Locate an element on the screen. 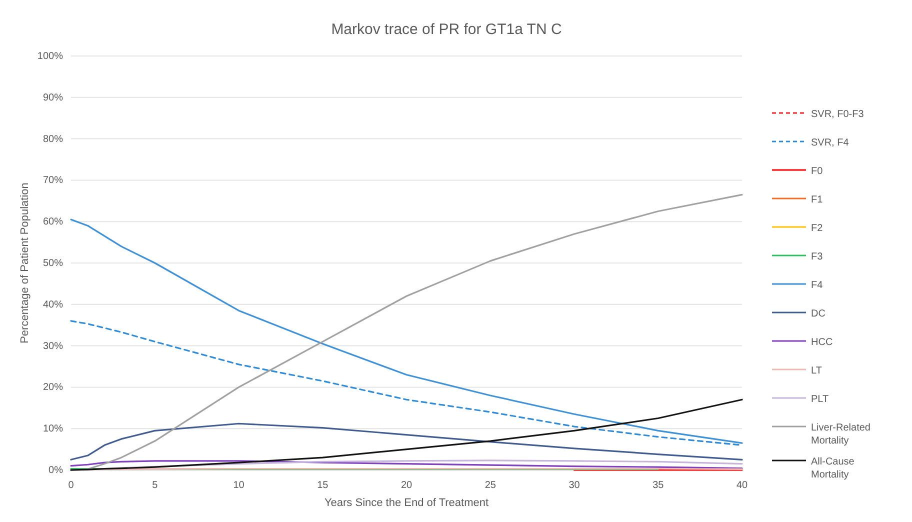 This screenshot has width=912, height=522. y-tick-label: 30% is located at coordinates (53, 346).